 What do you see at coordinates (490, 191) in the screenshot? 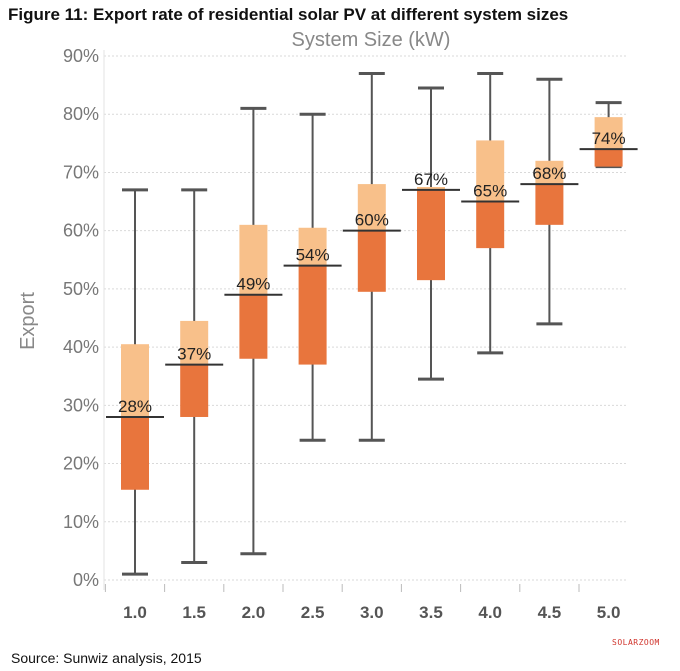
I see `median-label: 65%` at bounding box center [490, 191].